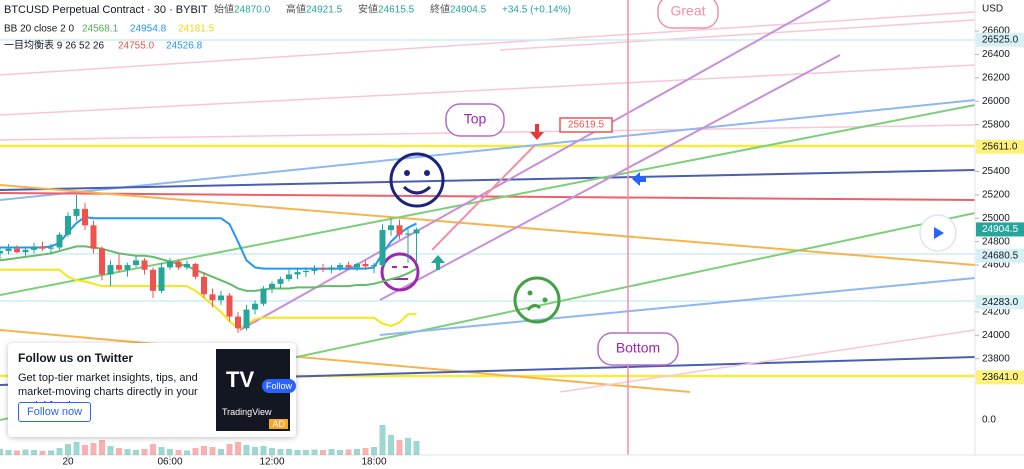 Image resolution: width=1024 pixels, height=469 pixels. Describe the element at coordinates (279, 386) in the screenshot. I see `follow-badge: Follow` at that location.